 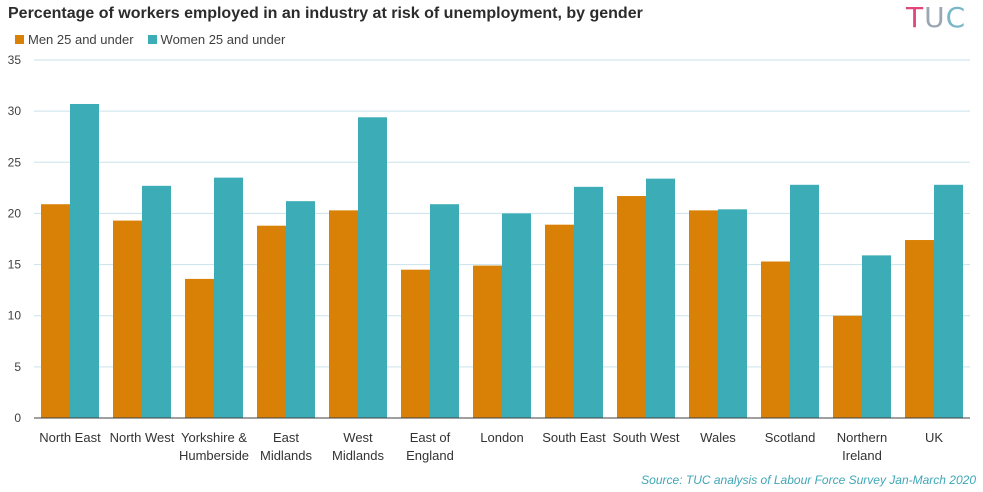 I want to click on x-tick-label: UK, so click(x=934, y=437).